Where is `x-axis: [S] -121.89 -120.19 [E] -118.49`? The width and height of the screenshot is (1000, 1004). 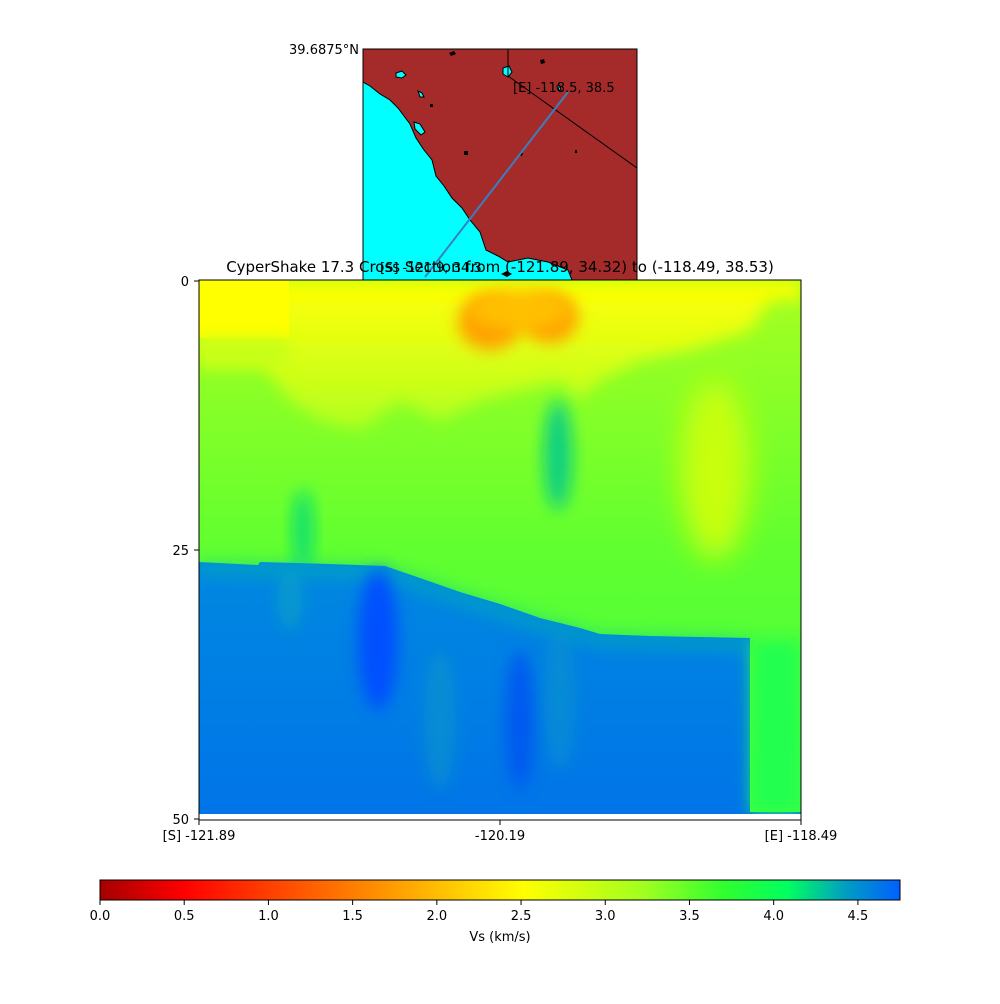
x-axis: [S] -121.89 -120.19 [E] -118.49 is located at coordinates (500, 832).